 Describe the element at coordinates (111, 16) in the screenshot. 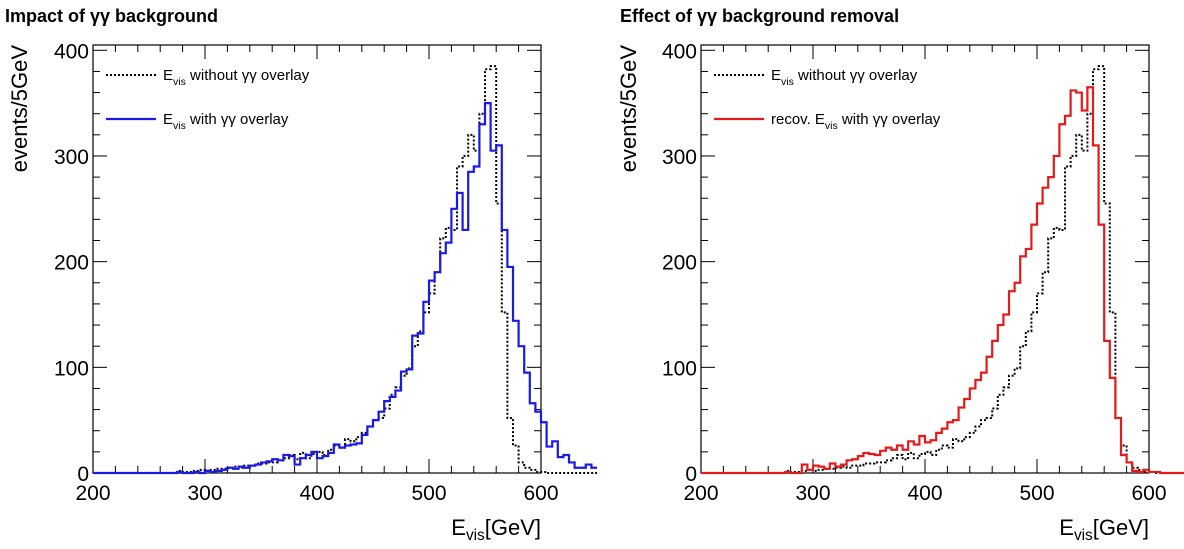

I see `chart-title: Impact of γγ background` at that location.